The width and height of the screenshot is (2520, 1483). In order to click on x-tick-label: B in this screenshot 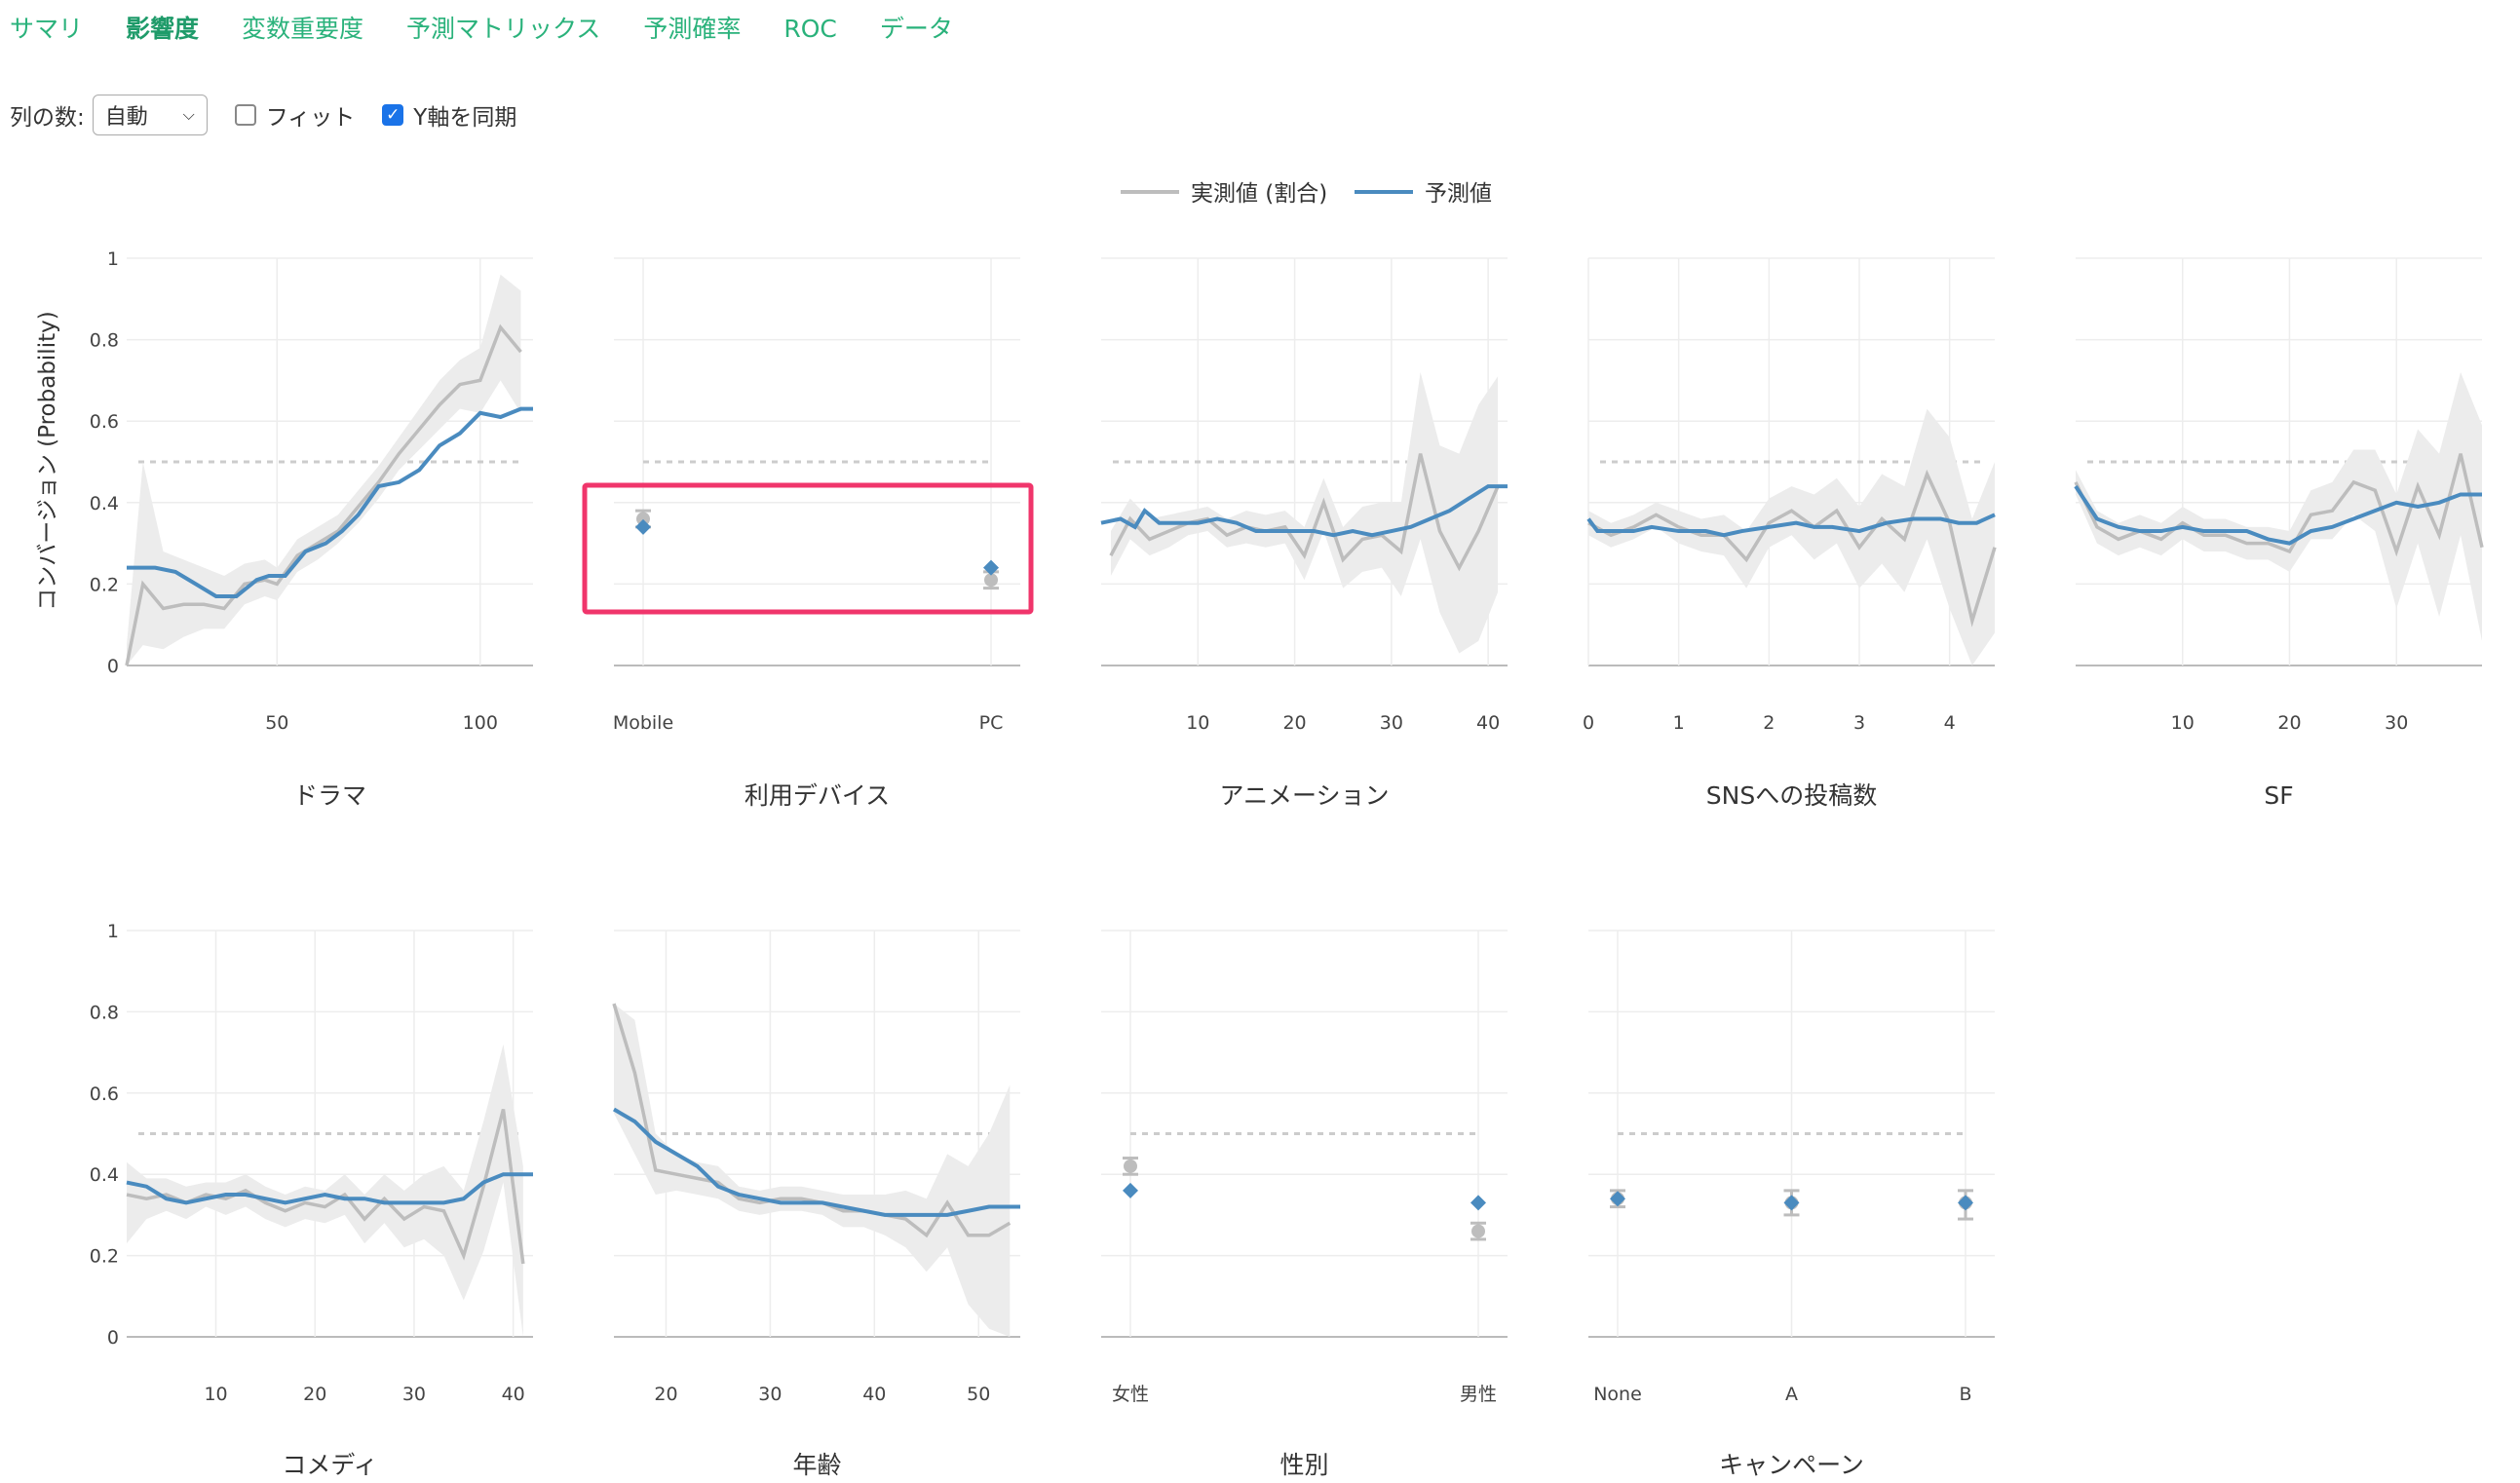, I will do `click(1965, 1394)`.